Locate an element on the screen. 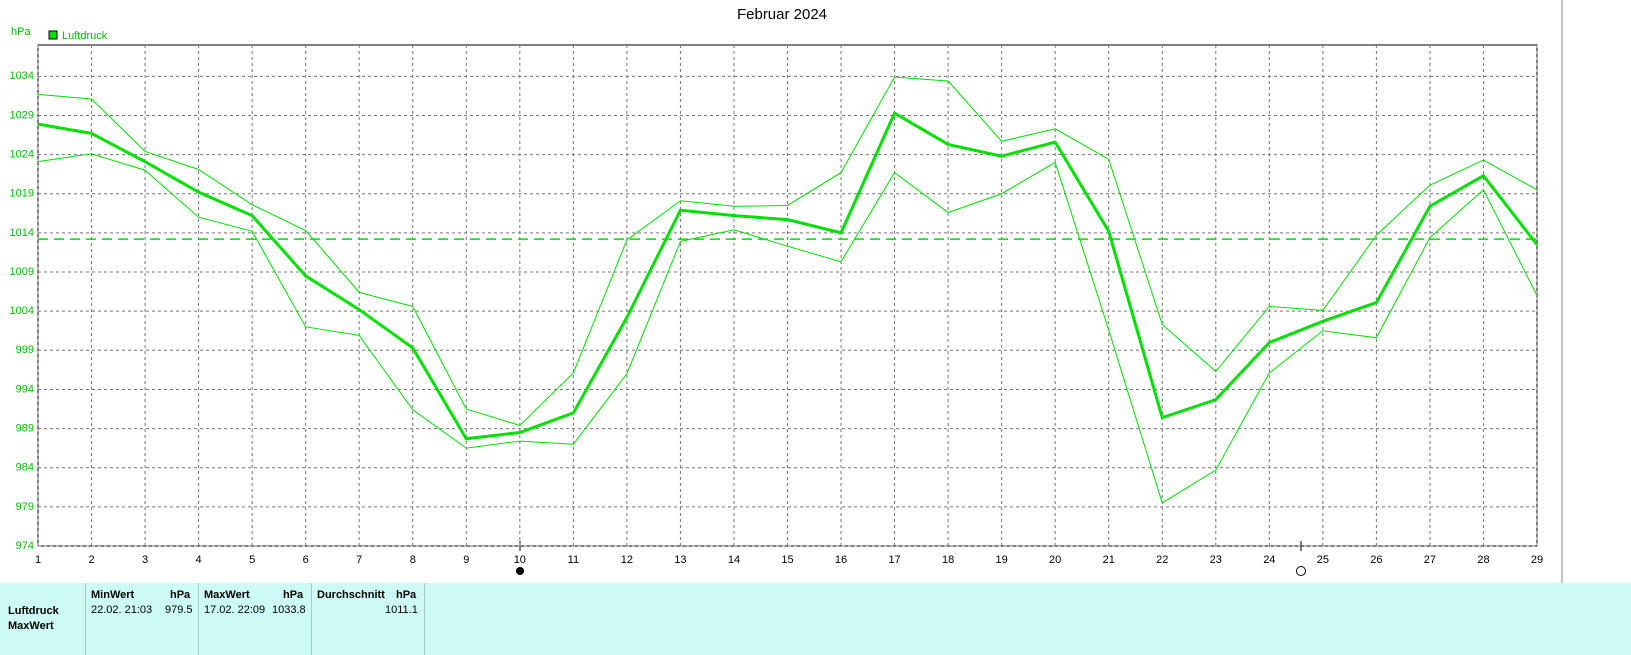 The image size is (1631, 655). x-tick-label: 12 is located at coordinates (627, 560).